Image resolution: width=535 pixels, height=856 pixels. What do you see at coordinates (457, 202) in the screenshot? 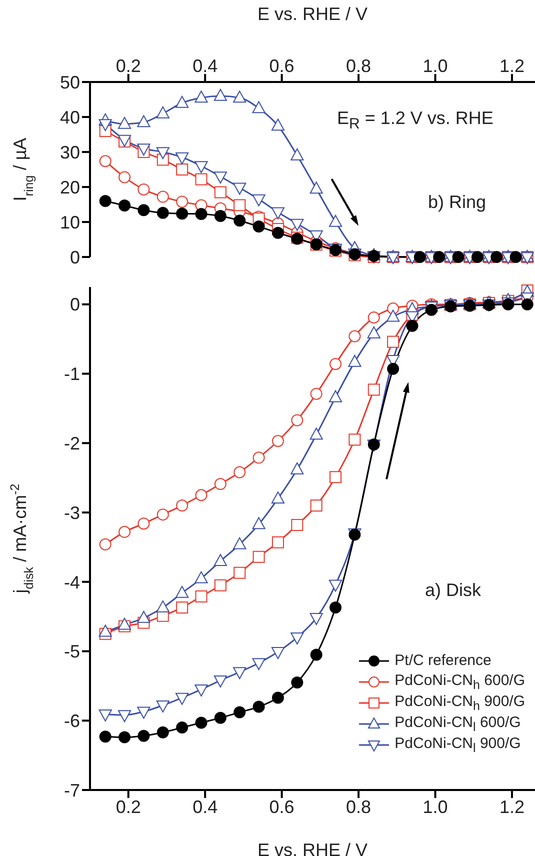
I see `annotation: b) Ring` at bounding box center [457, 202].